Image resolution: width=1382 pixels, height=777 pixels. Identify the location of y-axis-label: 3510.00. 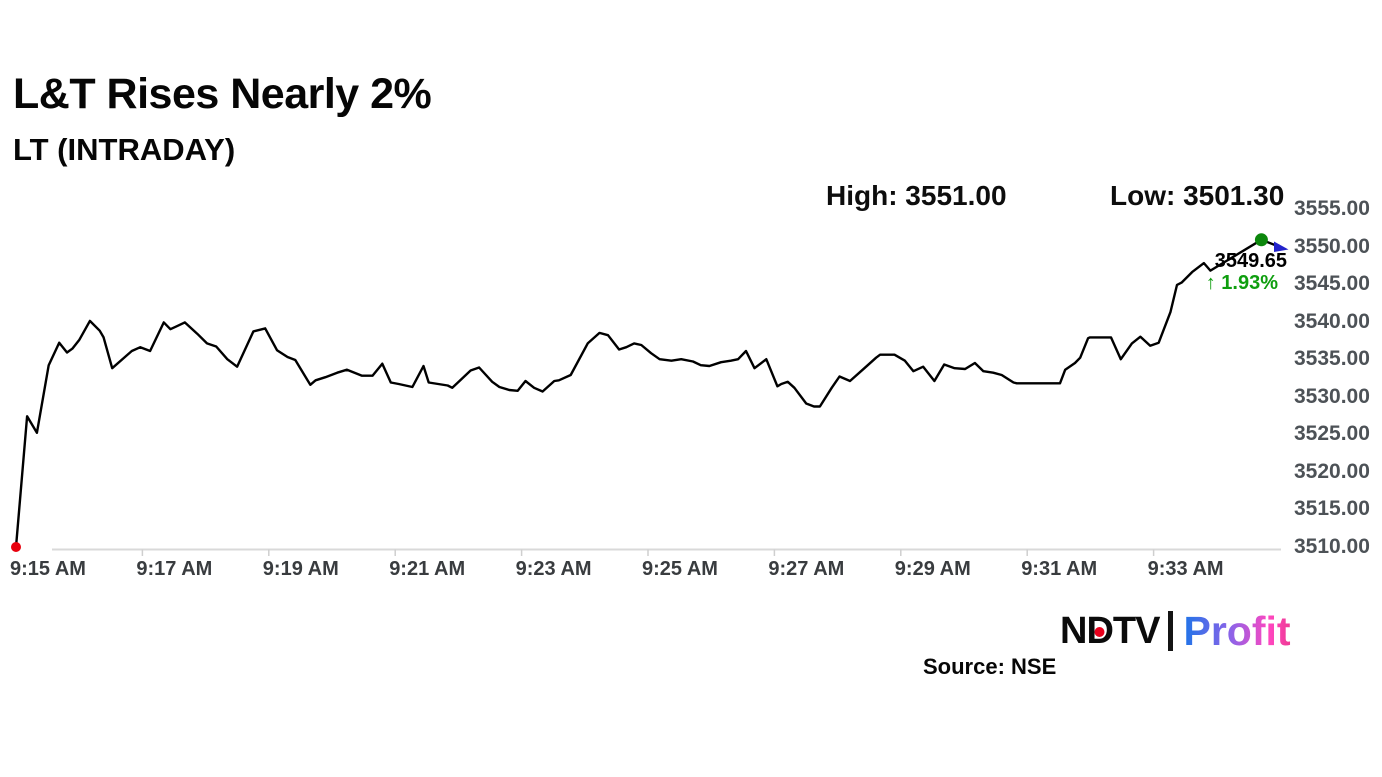
(1332, 546).